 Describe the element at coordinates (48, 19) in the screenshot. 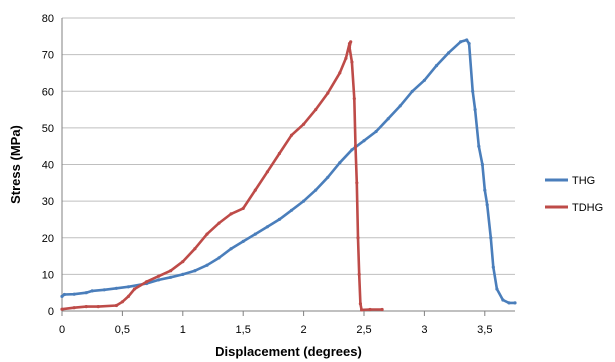

I see `y-tick-label: 80` at that location.